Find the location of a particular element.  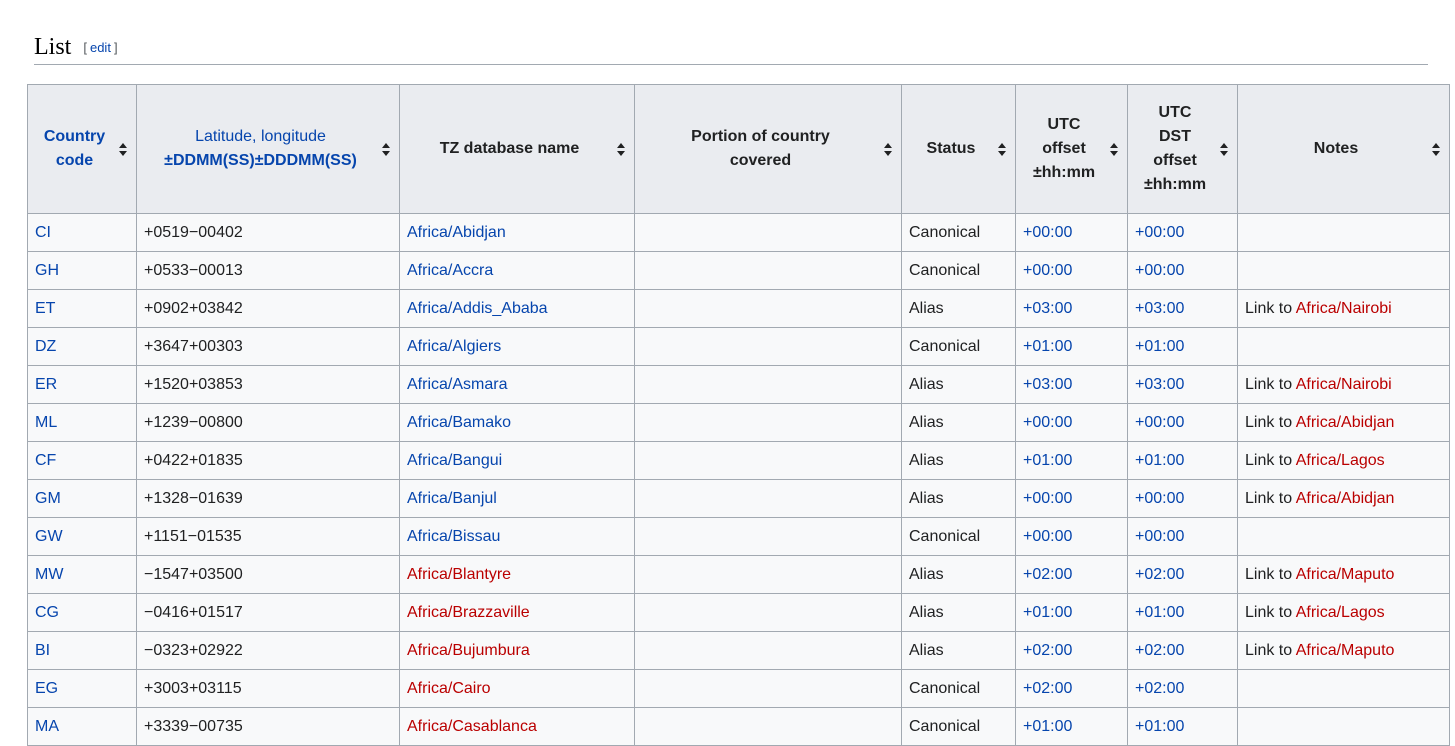

tz-name-link: Africa/Bujumbura is located at coordinates (468, 650).